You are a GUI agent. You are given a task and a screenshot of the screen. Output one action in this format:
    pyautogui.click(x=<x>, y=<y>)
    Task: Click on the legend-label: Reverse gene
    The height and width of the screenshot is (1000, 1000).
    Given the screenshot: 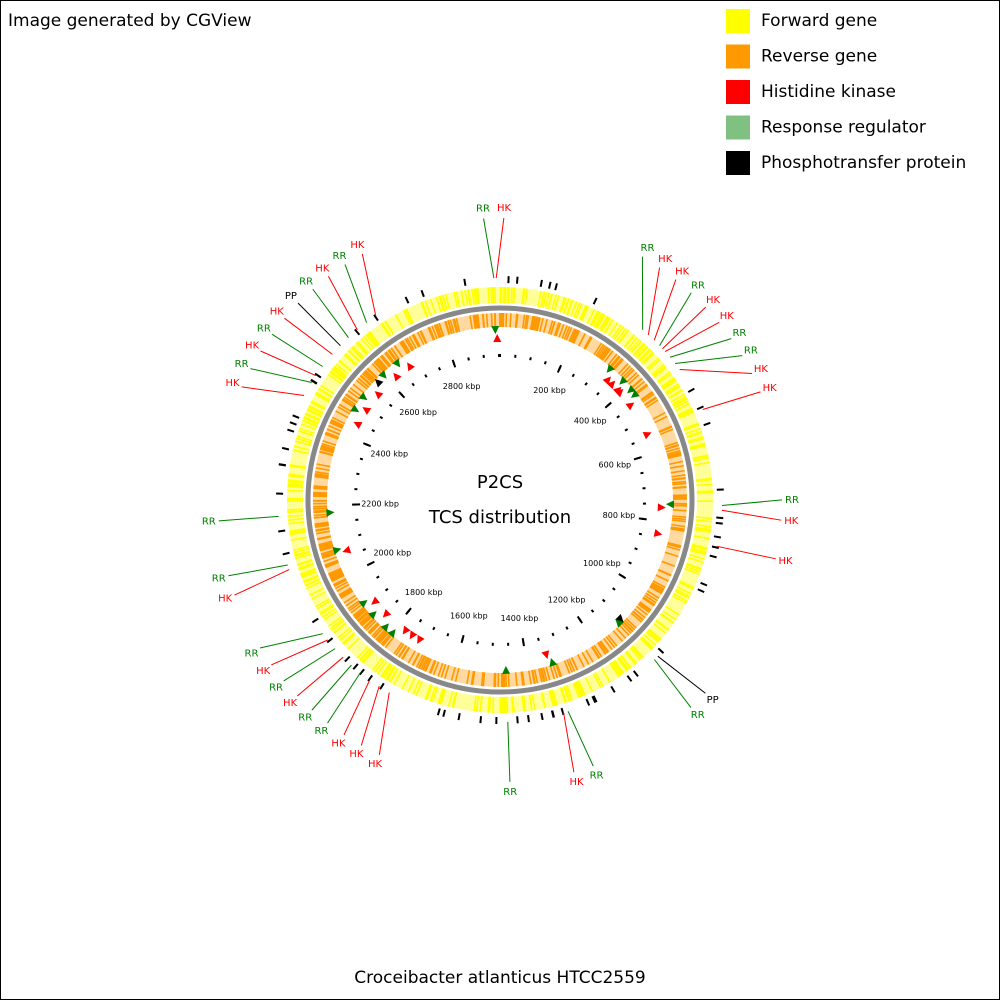 What is the action you would take?
    pyautogui.click(x=819, y=57)
    